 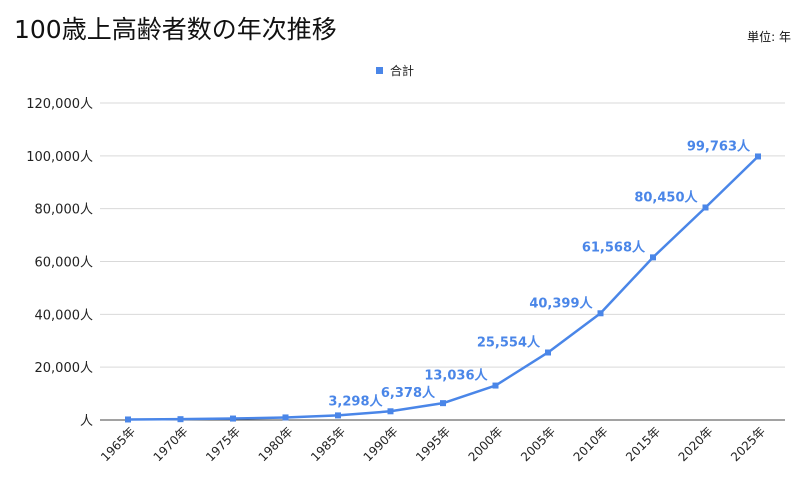 I want to click on x-tick-label: 2000年, so click(x=486, y=444).